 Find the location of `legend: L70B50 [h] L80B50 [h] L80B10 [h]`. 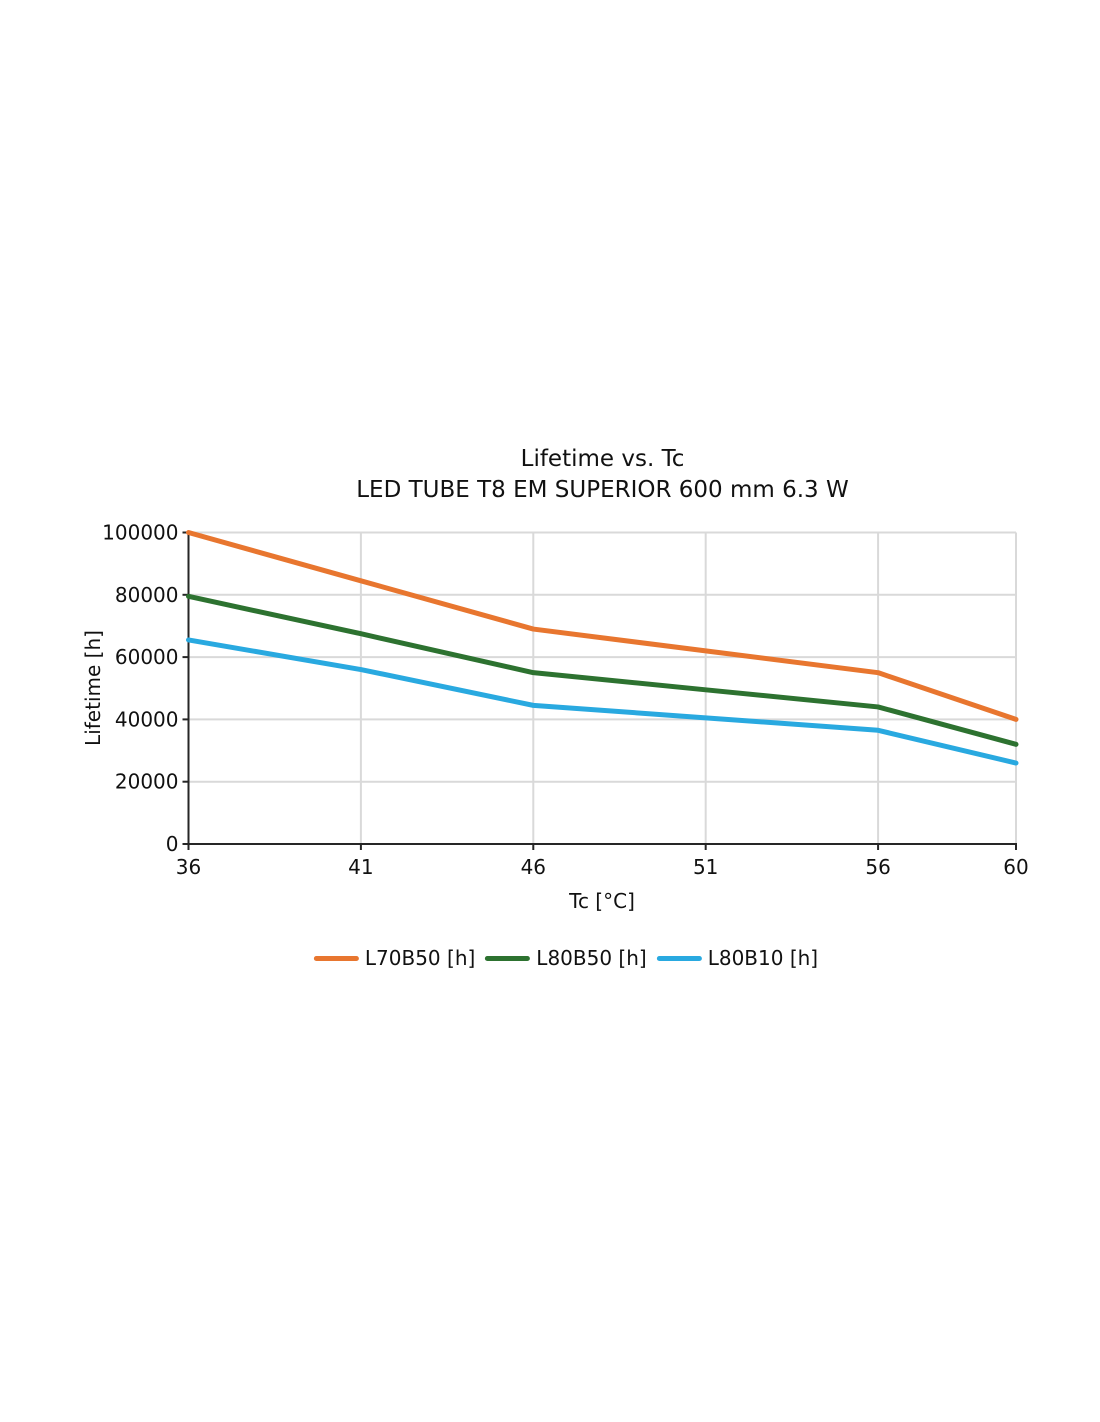

legend: L70B50 [h] L80B50 [h] L80B10 [h] is located at coordinates (566, 958).